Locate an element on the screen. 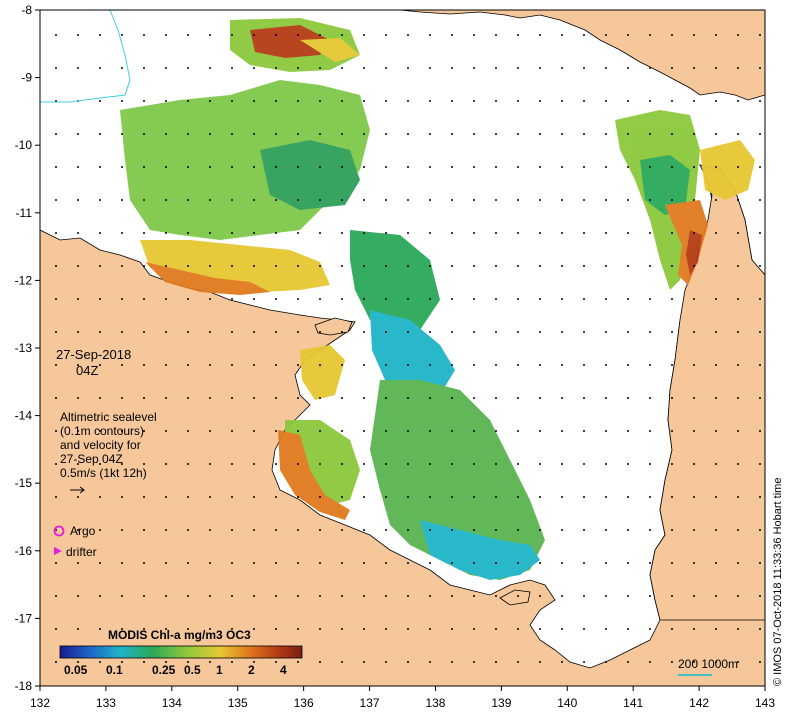 The image size is (792, 716). time-label: 04Z is located at coordinates (87, 370).